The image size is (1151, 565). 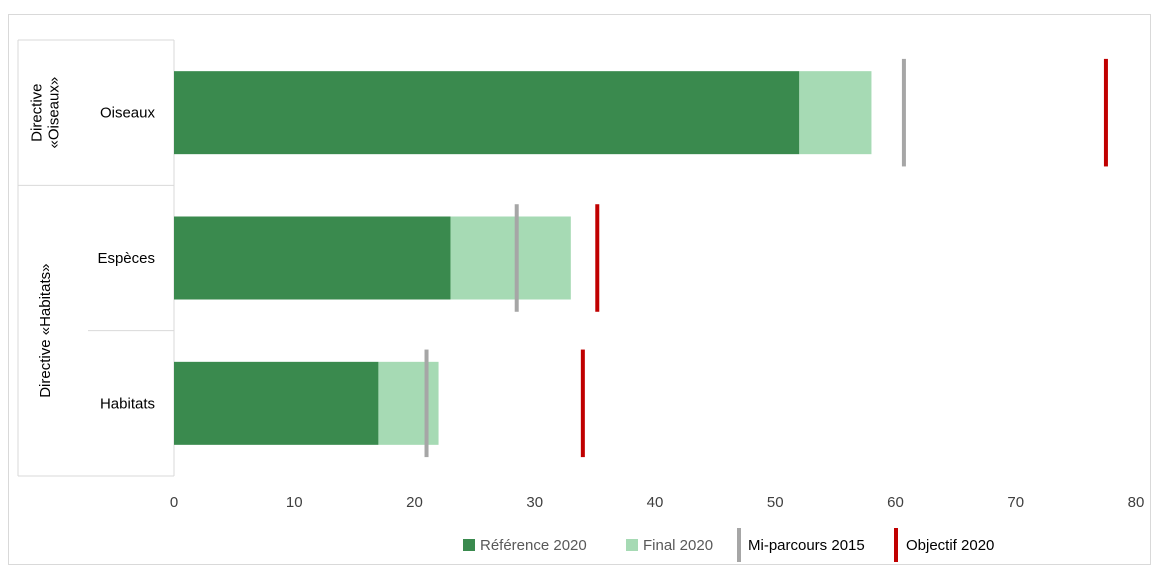 What do you see at coordinates (632, 545) in the screenshot?
I see `legend-swatch-final-2020` at bounding box center [632, 545].